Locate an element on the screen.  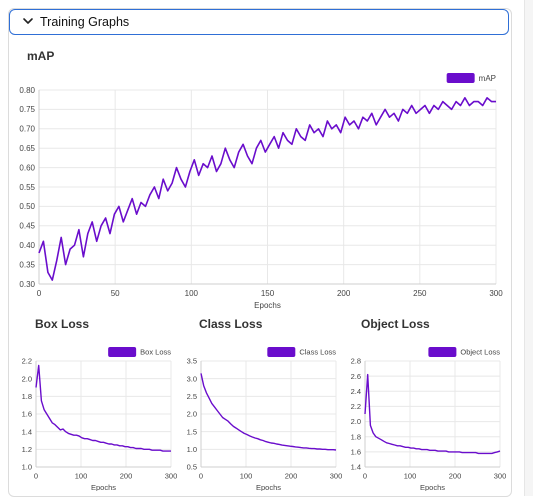
object-loss-y-tick-label: 2.0 is located at coordinates (356, 421).